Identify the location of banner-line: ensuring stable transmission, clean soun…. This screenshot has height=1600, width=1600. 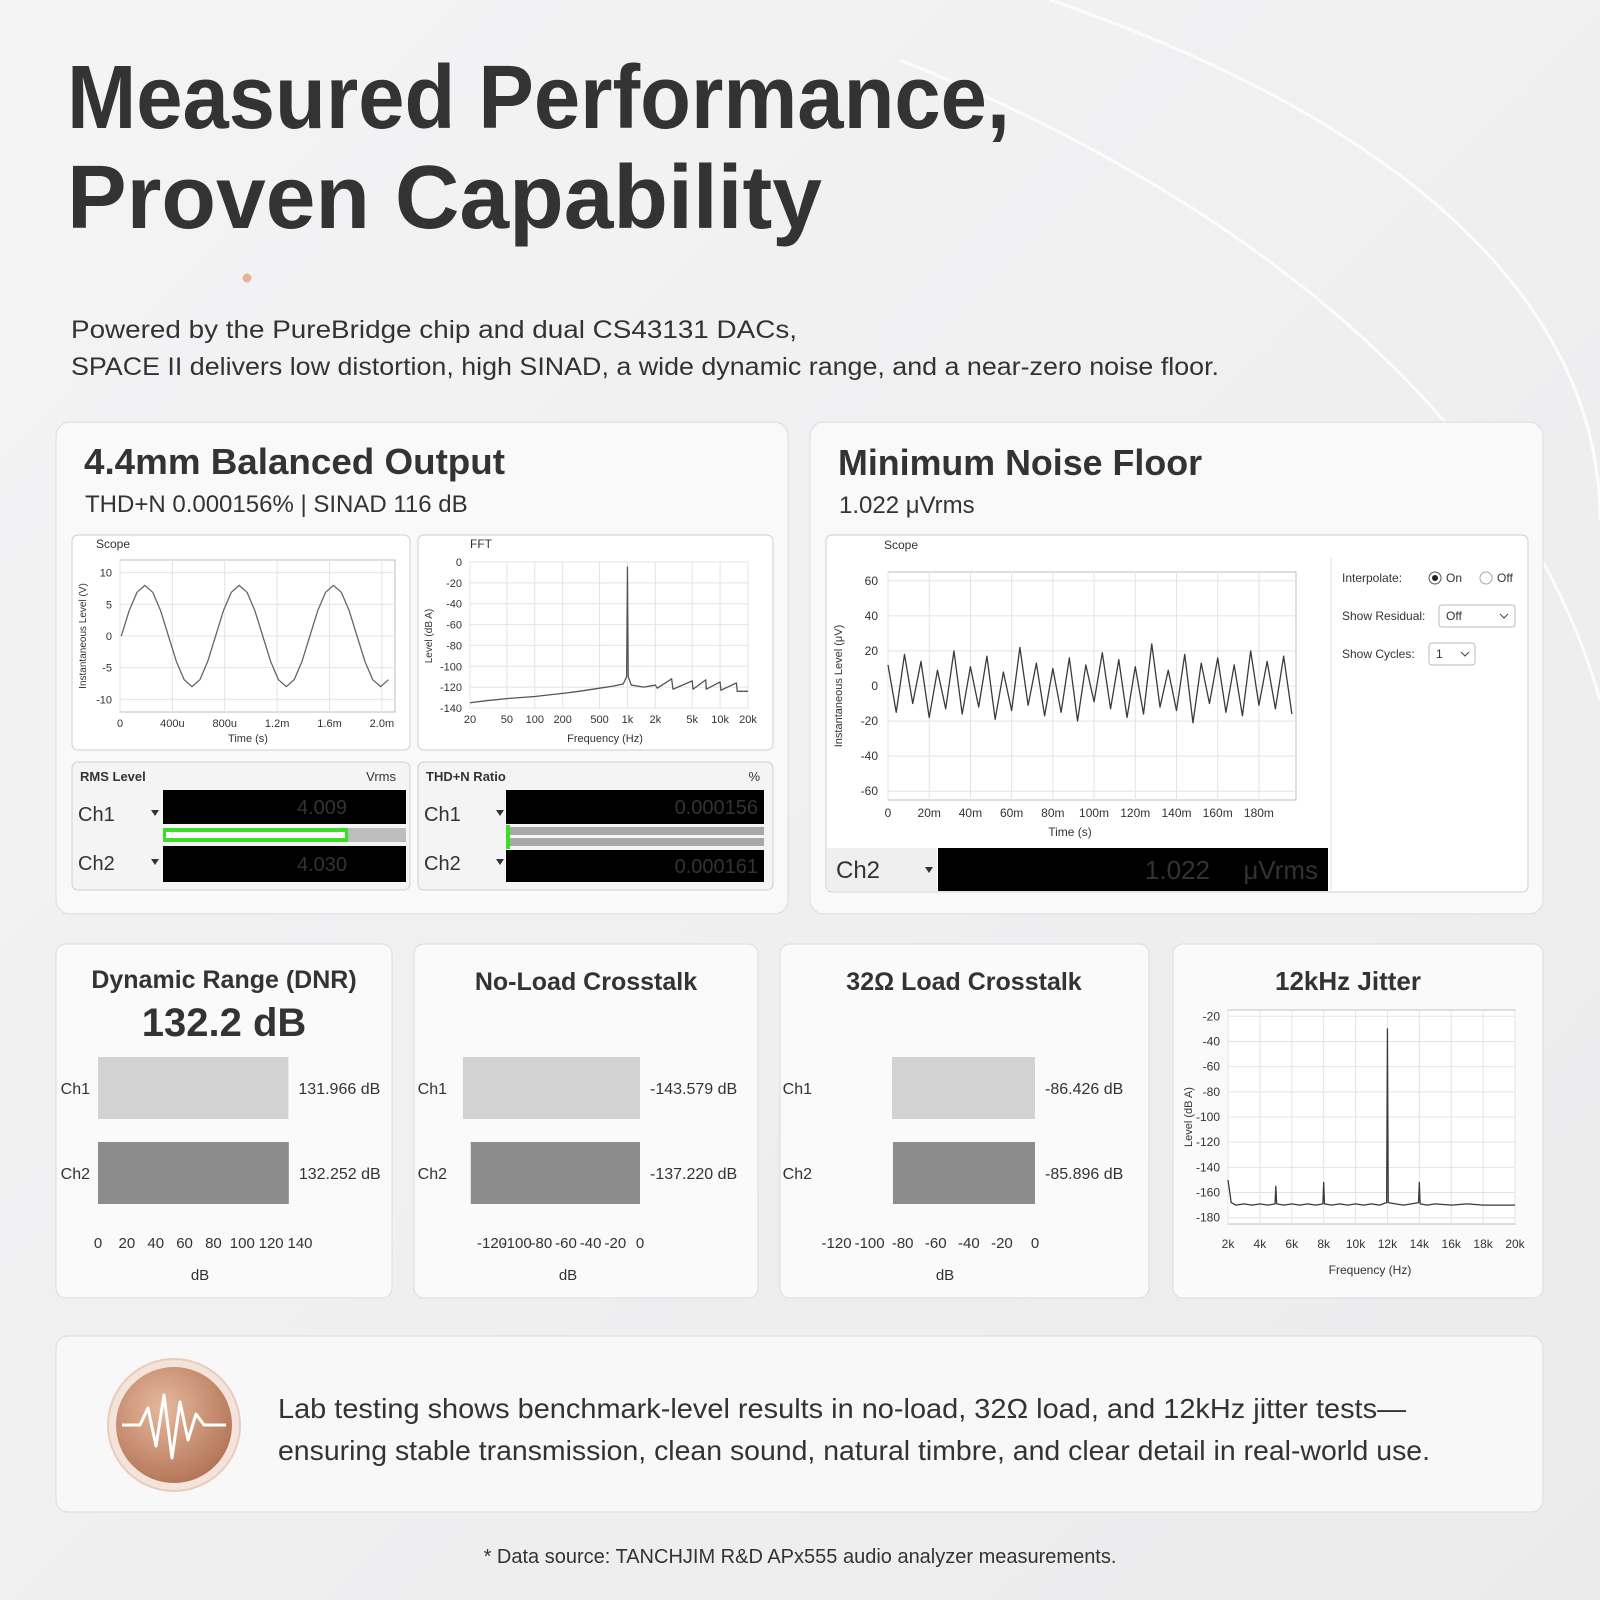
(854, 1450).